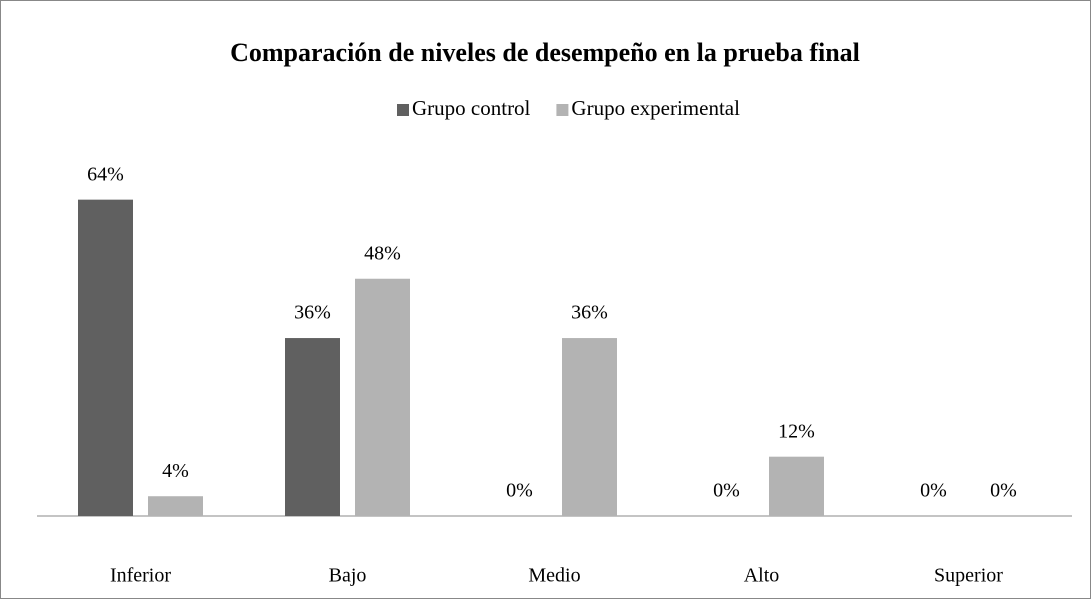 This screenshot has height=599, width=1091. Describe the element at coordinates (382, 253) in the screenshot. I see `value-label: 48%` at that location.